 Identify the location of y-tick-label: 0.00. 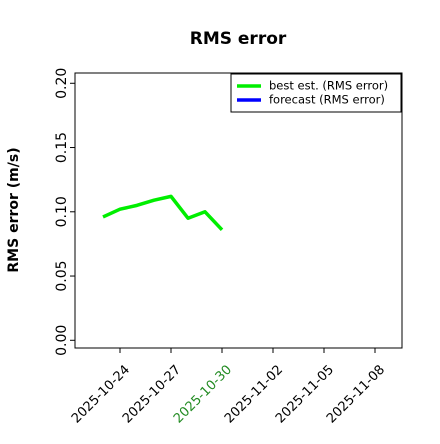
(62, 340).